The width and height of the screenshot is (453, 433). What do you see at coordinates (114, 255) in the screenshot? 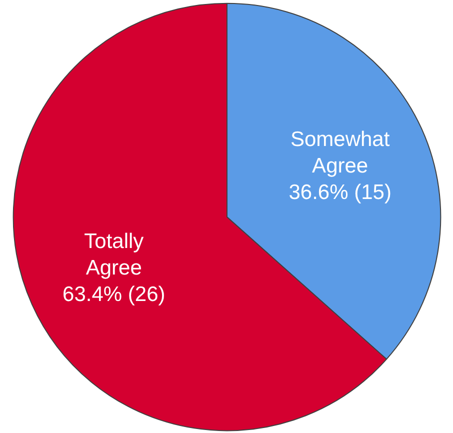
I see `slice-label: Totally Agree` at bounding box center [114, 255].